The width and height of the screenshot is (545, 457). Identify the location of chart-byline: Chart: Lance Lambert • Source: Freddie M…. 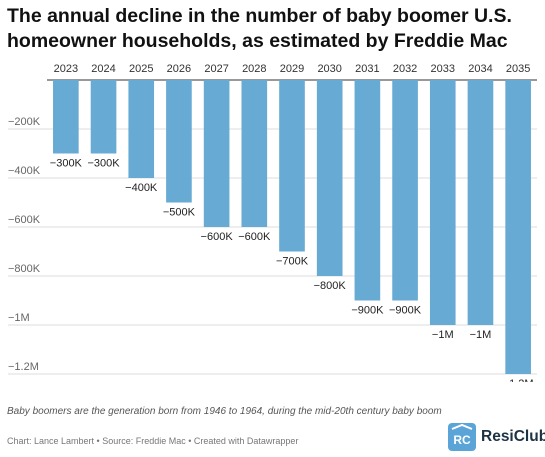
(153, 441).